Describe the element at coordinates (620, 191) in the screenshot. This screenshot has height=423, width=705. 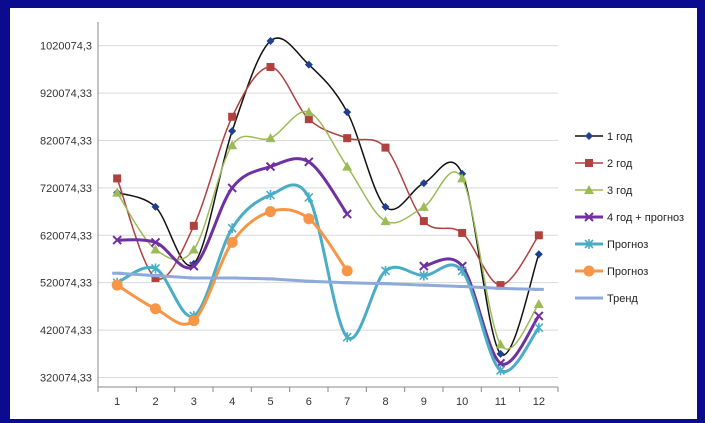
I see `legend-label: 3 год` at that location.